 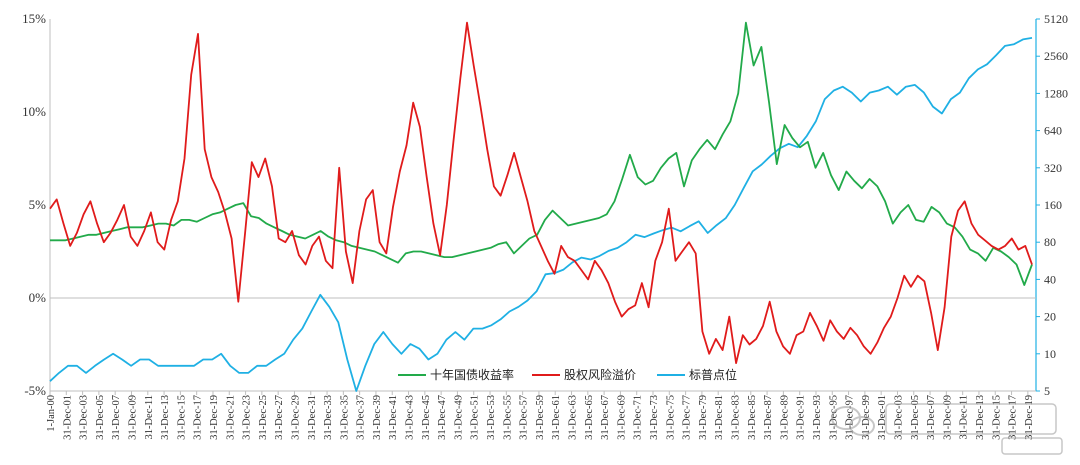 I want to click on x-tick-label: 31-Dec-73, so click(x=654, y=417).